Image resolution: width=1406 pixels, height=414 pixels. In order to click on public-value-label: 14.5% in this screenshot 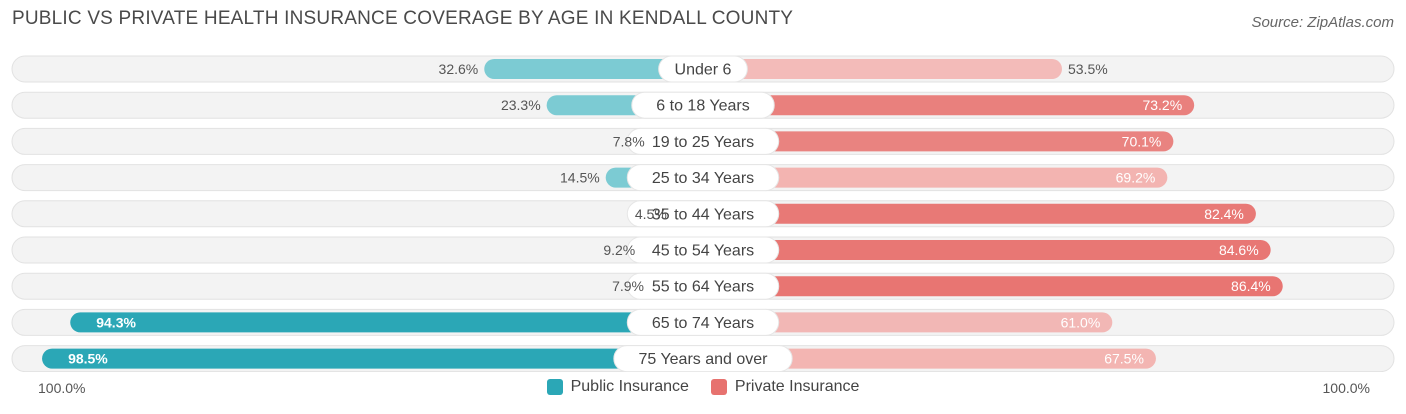, I will do `click(580, 178)`.